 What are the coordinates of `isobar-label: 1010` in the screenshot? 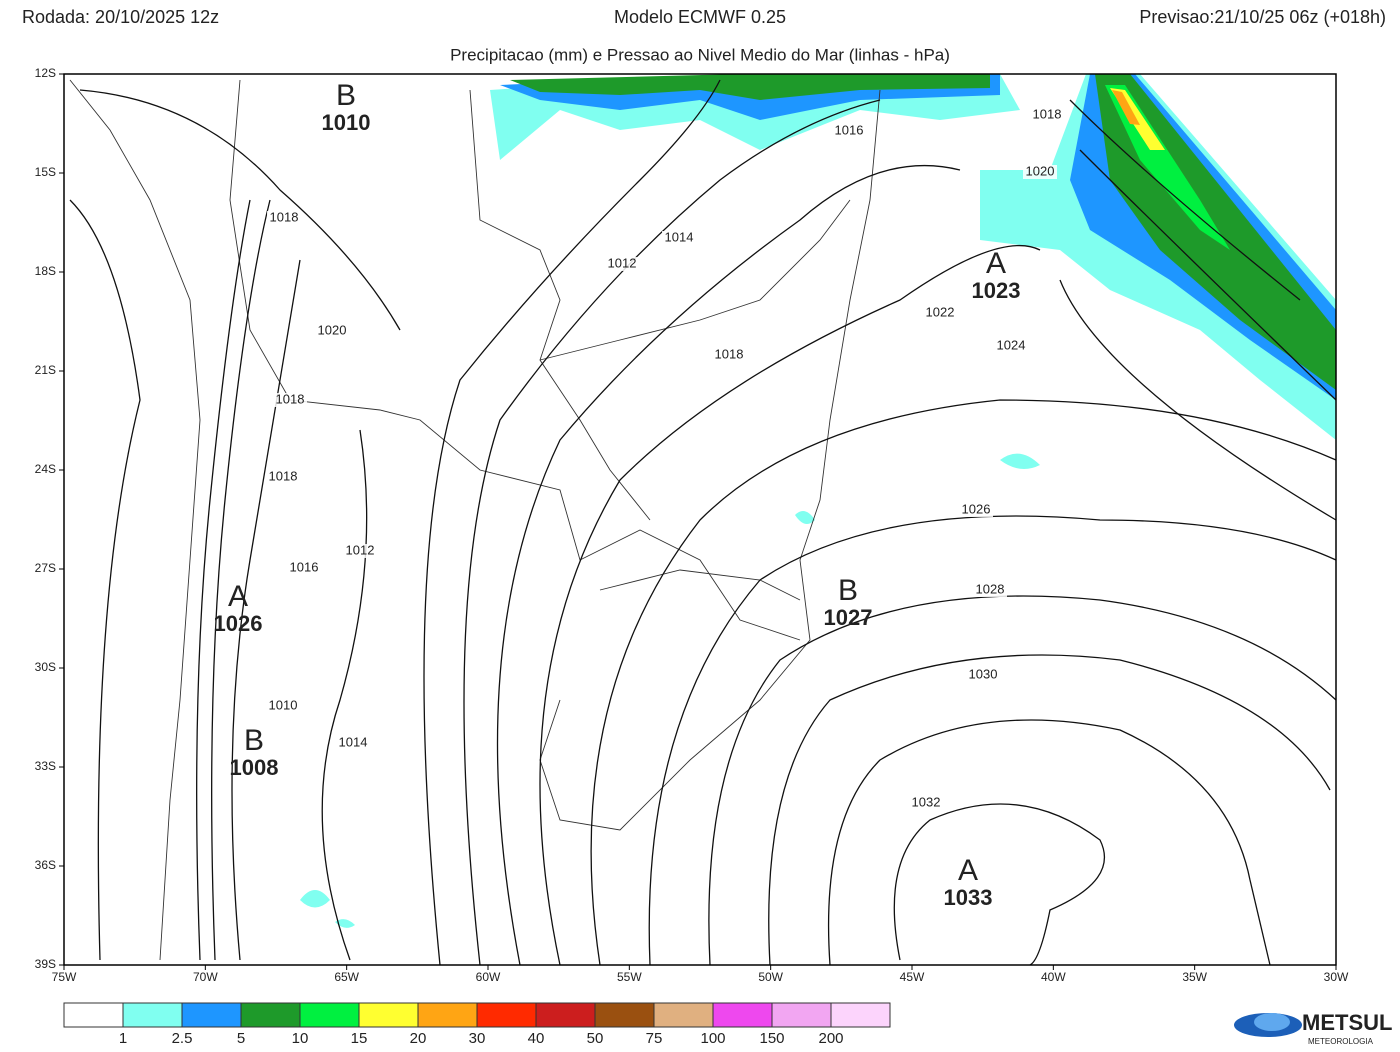 It's located at (283, 704).